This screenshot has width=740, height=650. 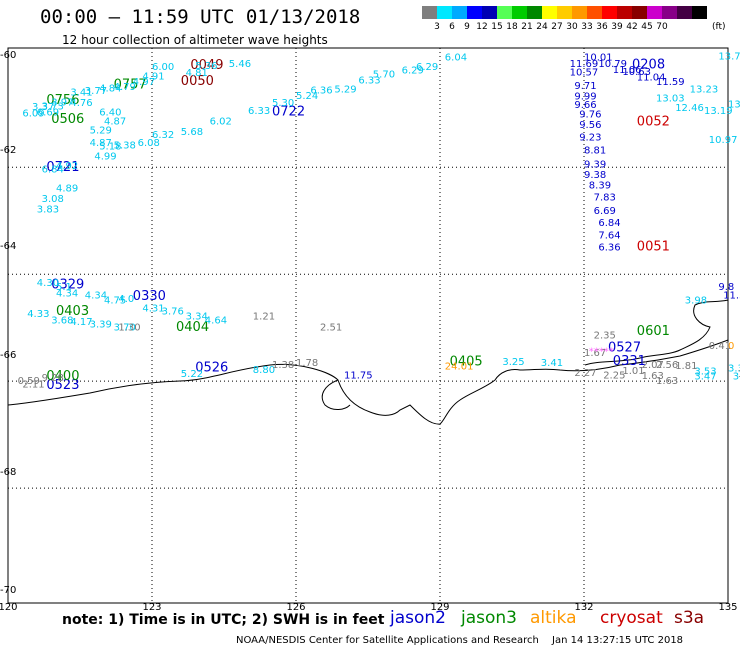 I want to click on wave-height-label: 0.41, so click(x=720, y=346).